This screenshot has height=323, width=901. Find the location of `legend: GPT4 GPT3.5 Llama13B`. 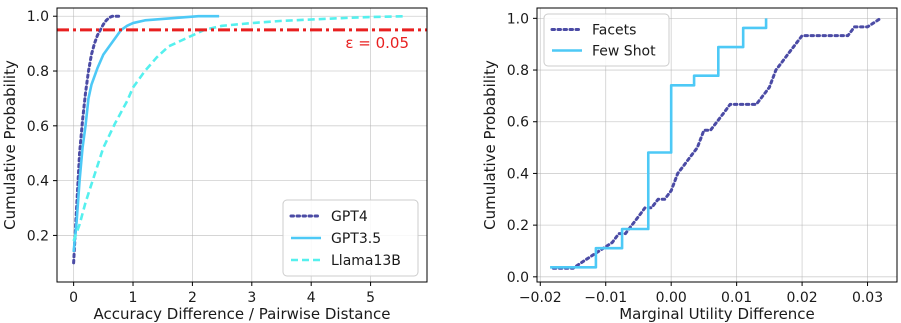

legend: GPT4 GPT3.5 Llama13B is located at coordinates (350, 238).